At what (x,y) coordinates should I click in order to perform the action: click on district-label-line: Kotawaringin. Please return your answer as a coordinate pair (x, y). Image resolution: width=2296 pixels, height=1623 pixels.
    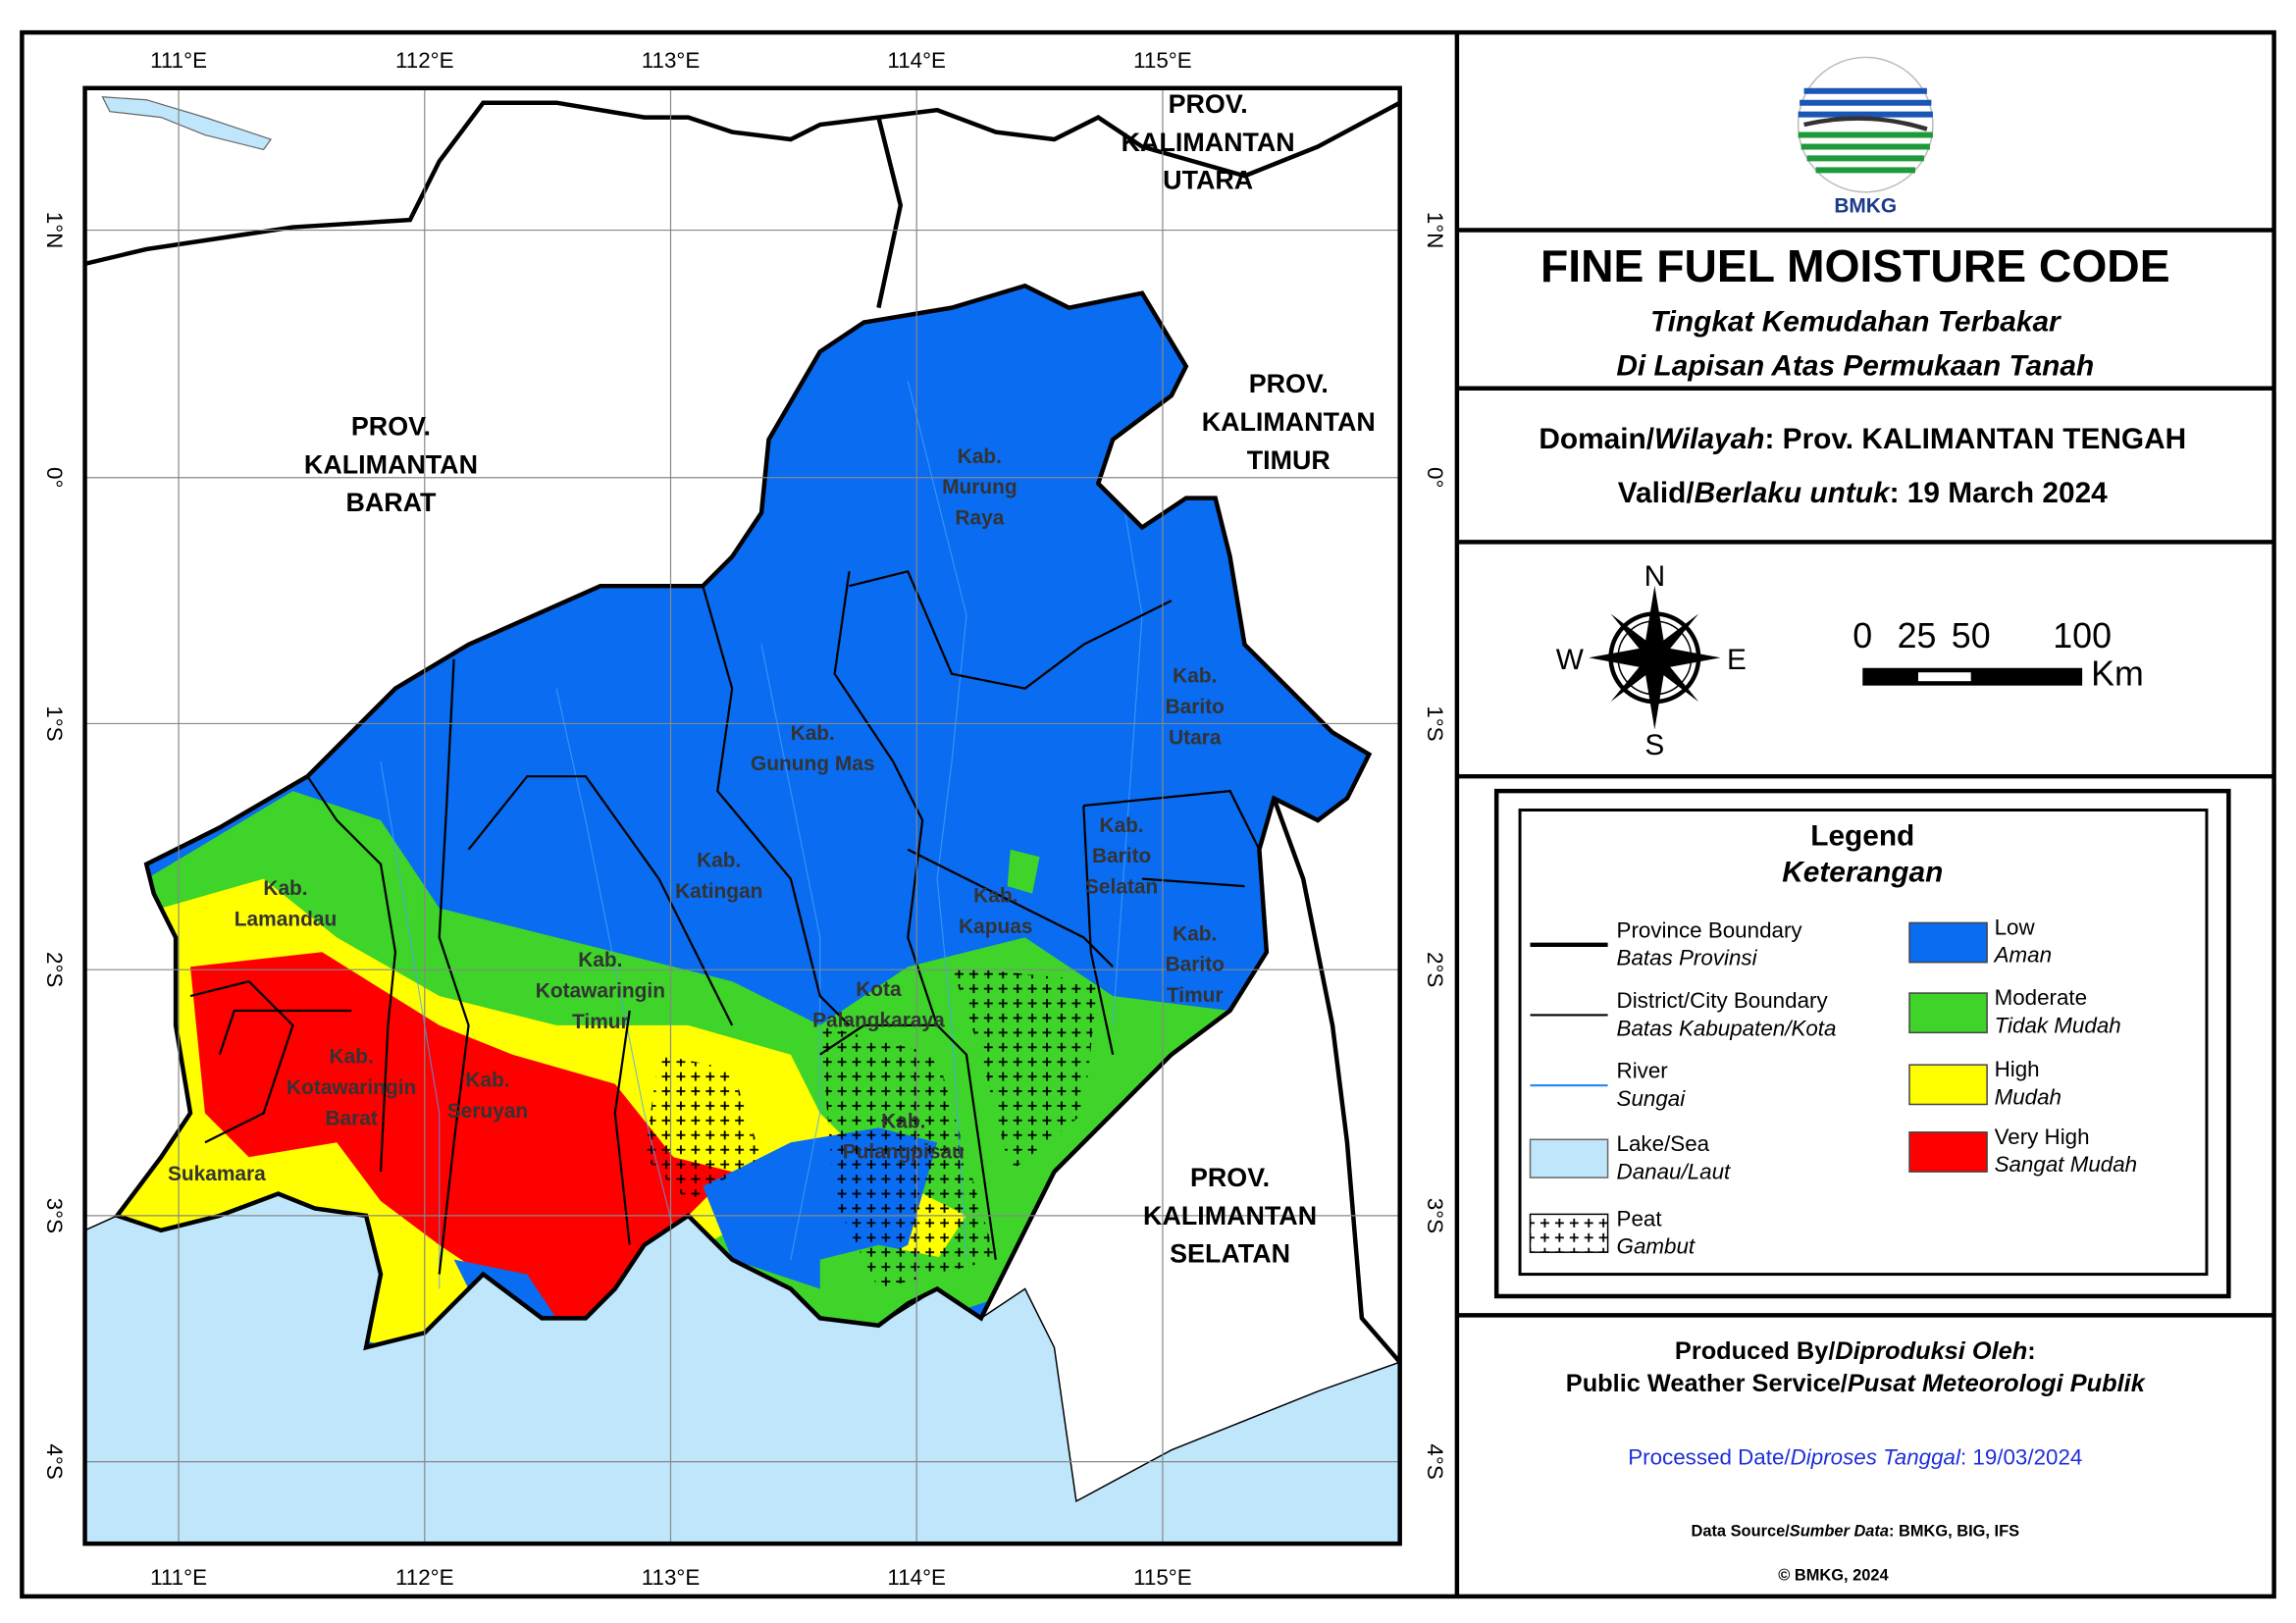
    Looking at the image, I should click on (600, 991).